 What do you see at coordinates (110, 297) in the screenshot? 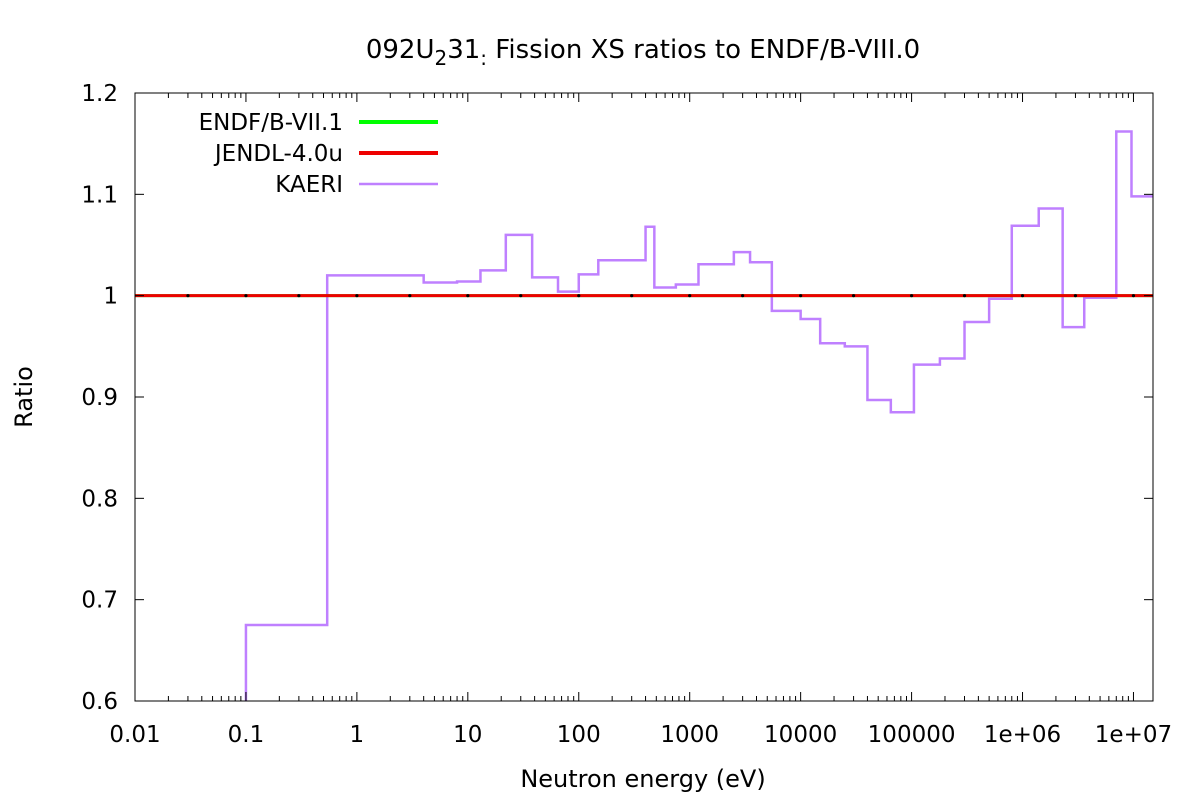
I see `y-tick-label: 1` at bounding box center [110, 297].